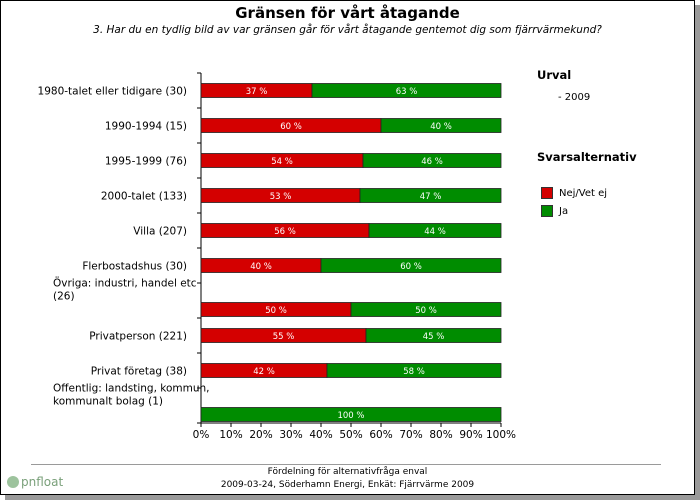 The image size is (700, 500). What do you see at coordinates (284, 337) in the screenshot?
I see `bar-value-label: 55 %` at bounding box center [284, 337].